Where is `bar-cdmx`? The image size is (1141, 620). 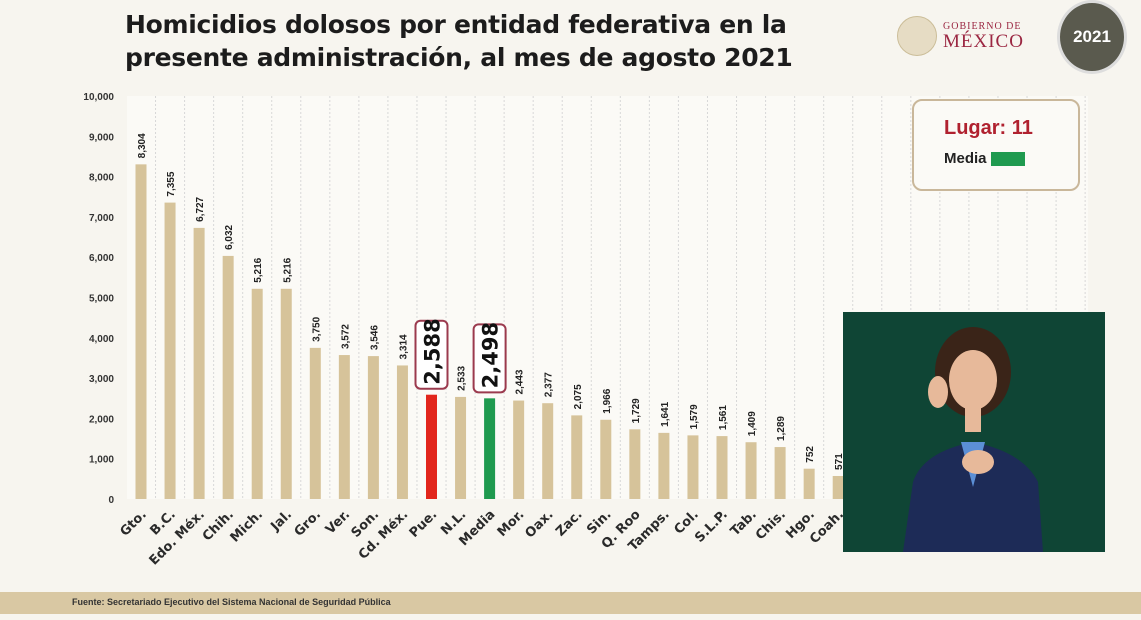
bar-cdmx is located at coordinates (402, 432).